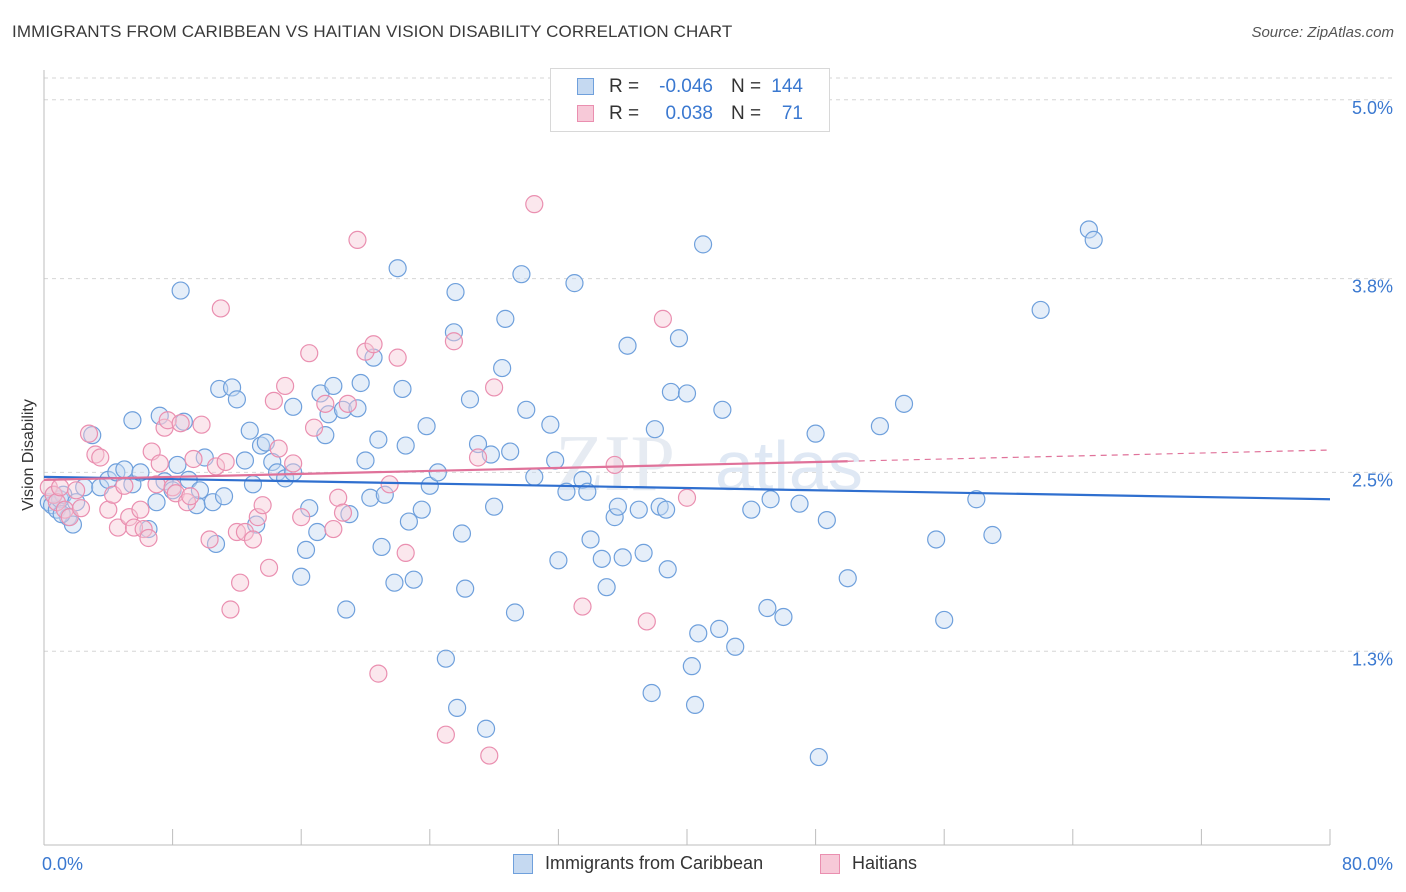 The height and width of the screenshot is (892, 1406). What do you see at coordinates (689, 113) in the screenshot?
I see `r-value: 0.038` at bounding box center [689, 113].